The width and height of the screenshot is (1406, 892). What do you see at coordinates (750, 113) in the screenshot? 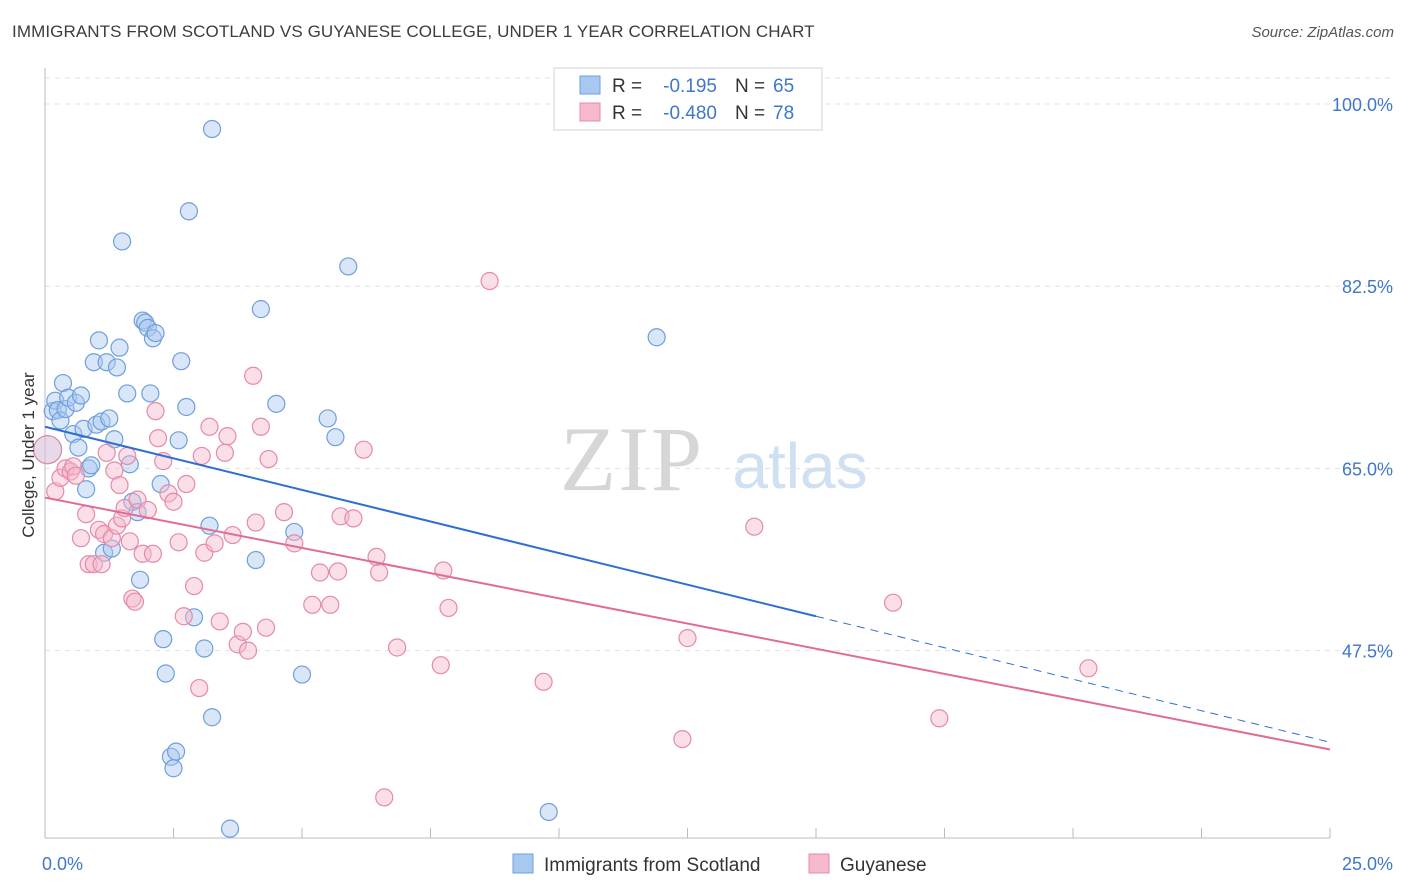
I see `legend-top-n-label-guyanese: N =` at bounding box center [750, 113].